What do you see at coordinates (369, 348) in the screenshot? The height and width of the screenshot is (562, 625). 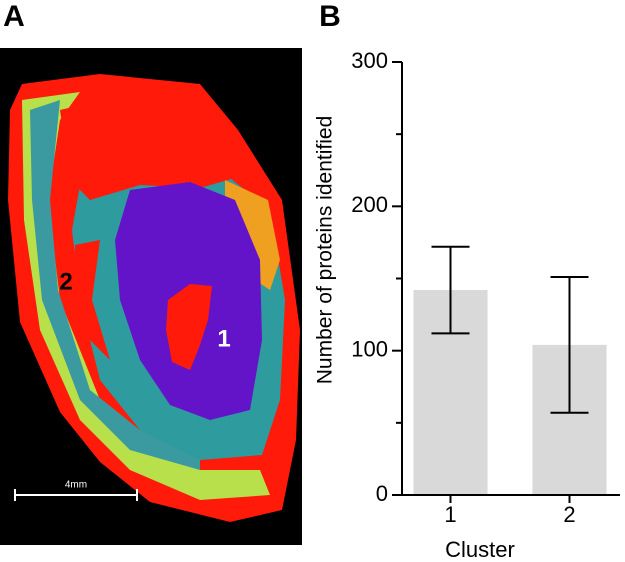 I see `y-tick-label: 100` at bounding box center [369, 348].